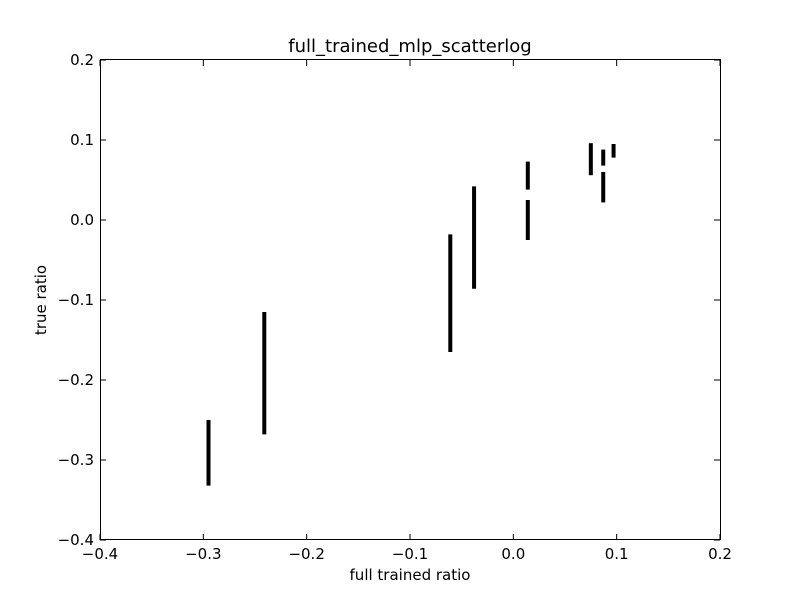 This screenshot has height=600, width=800. What do you see at coordinates (82, 60) in the screenshot?
I see `y-tick-label: 0.2` at bounding box center [82, 60].